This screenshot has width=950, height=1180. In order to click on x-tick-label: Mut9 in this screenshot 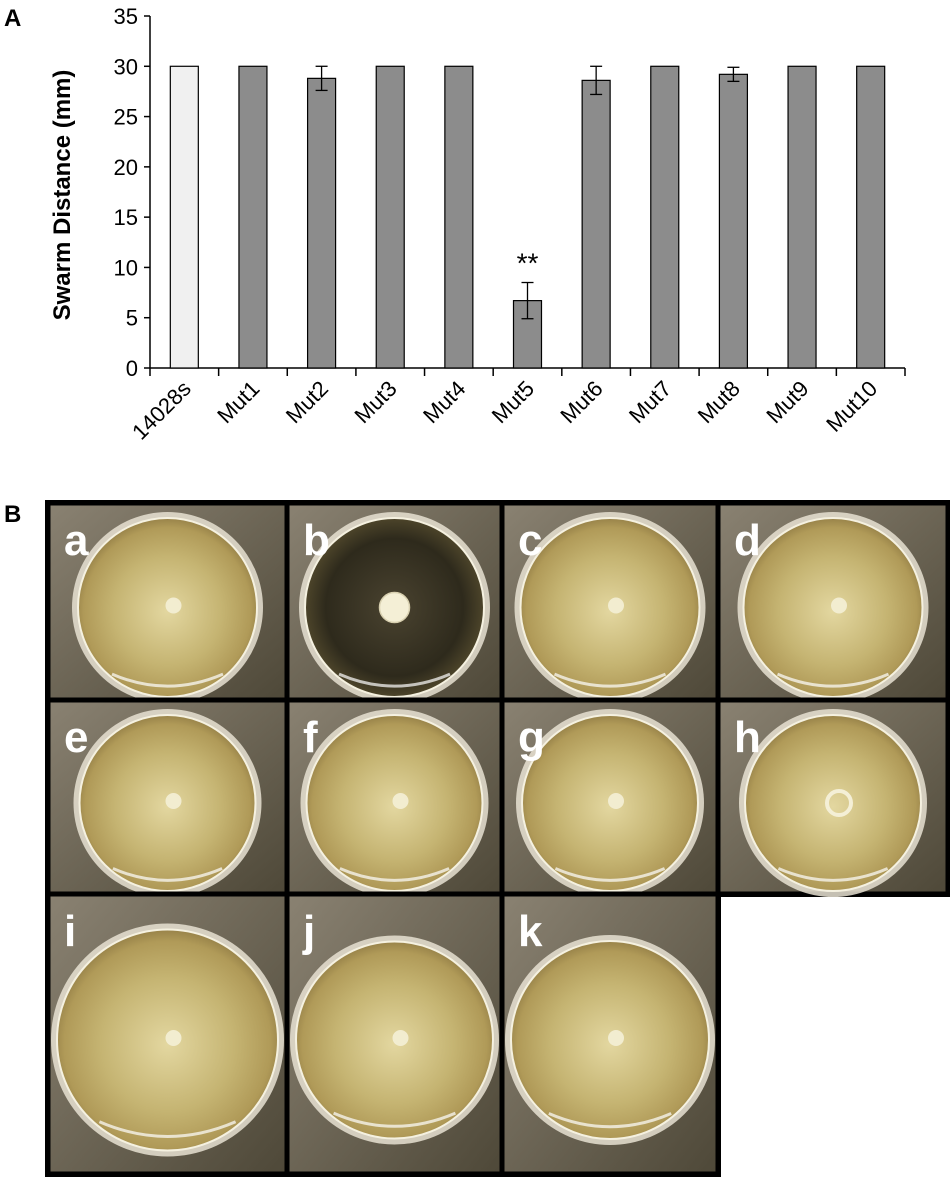, I will do `click(787, 402)`.